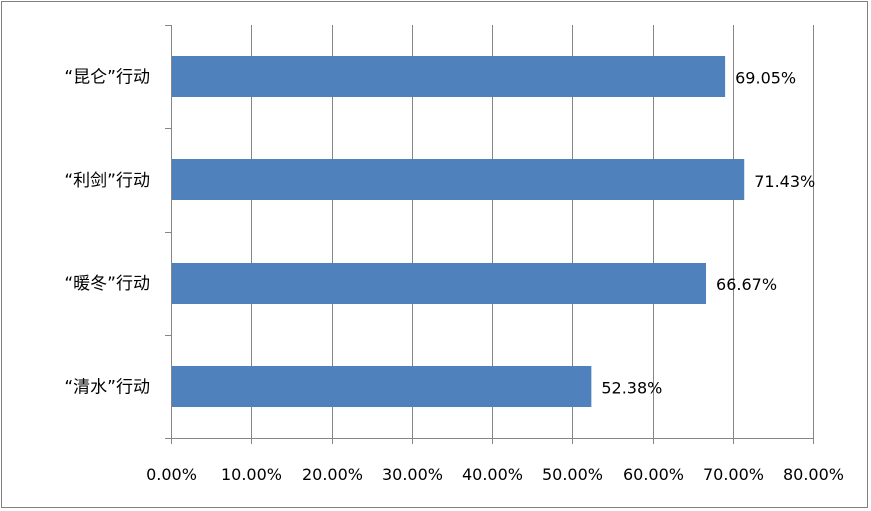 This screenshot has width=871, height=511. What do you see at coordinates (631, 387) in the screenshot?
I see `data-label: 52.38%` at bounding box center [631, 387].